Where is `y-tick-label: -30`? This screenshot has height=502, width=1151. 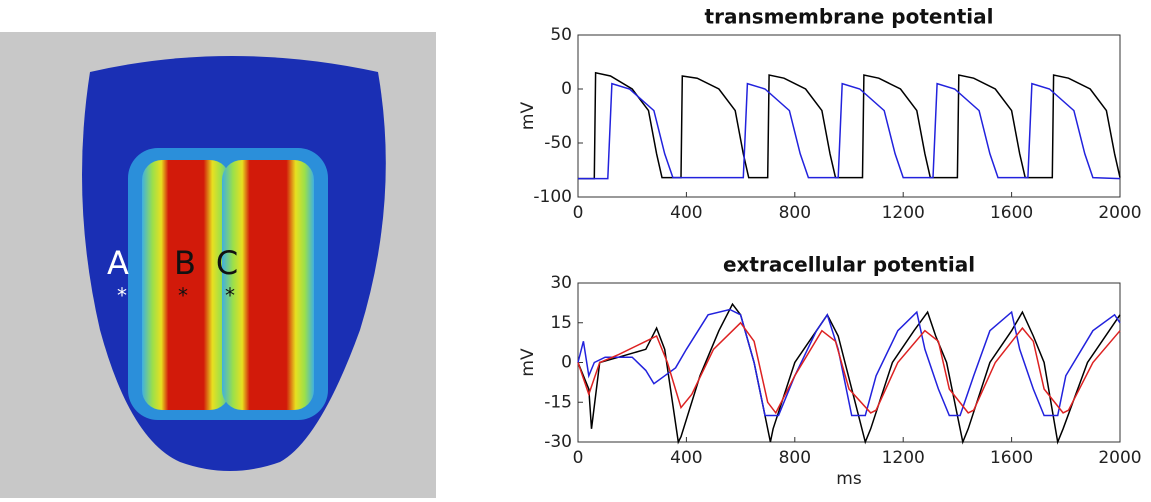 y-tick-label: -30 is located at coordinates (558, 442).